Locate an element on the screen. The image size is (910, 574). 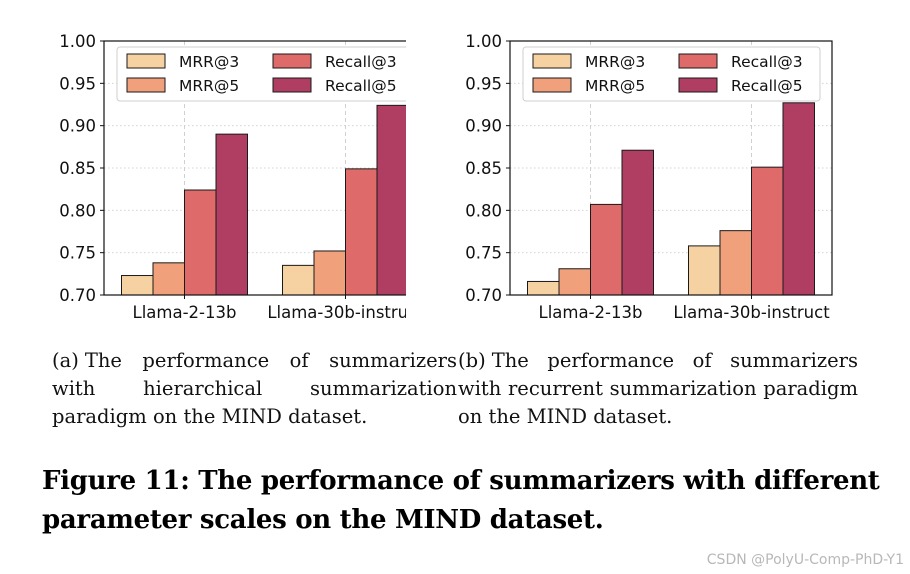
subcaption-a-tag: (a) is located at coordinates (65, 360).